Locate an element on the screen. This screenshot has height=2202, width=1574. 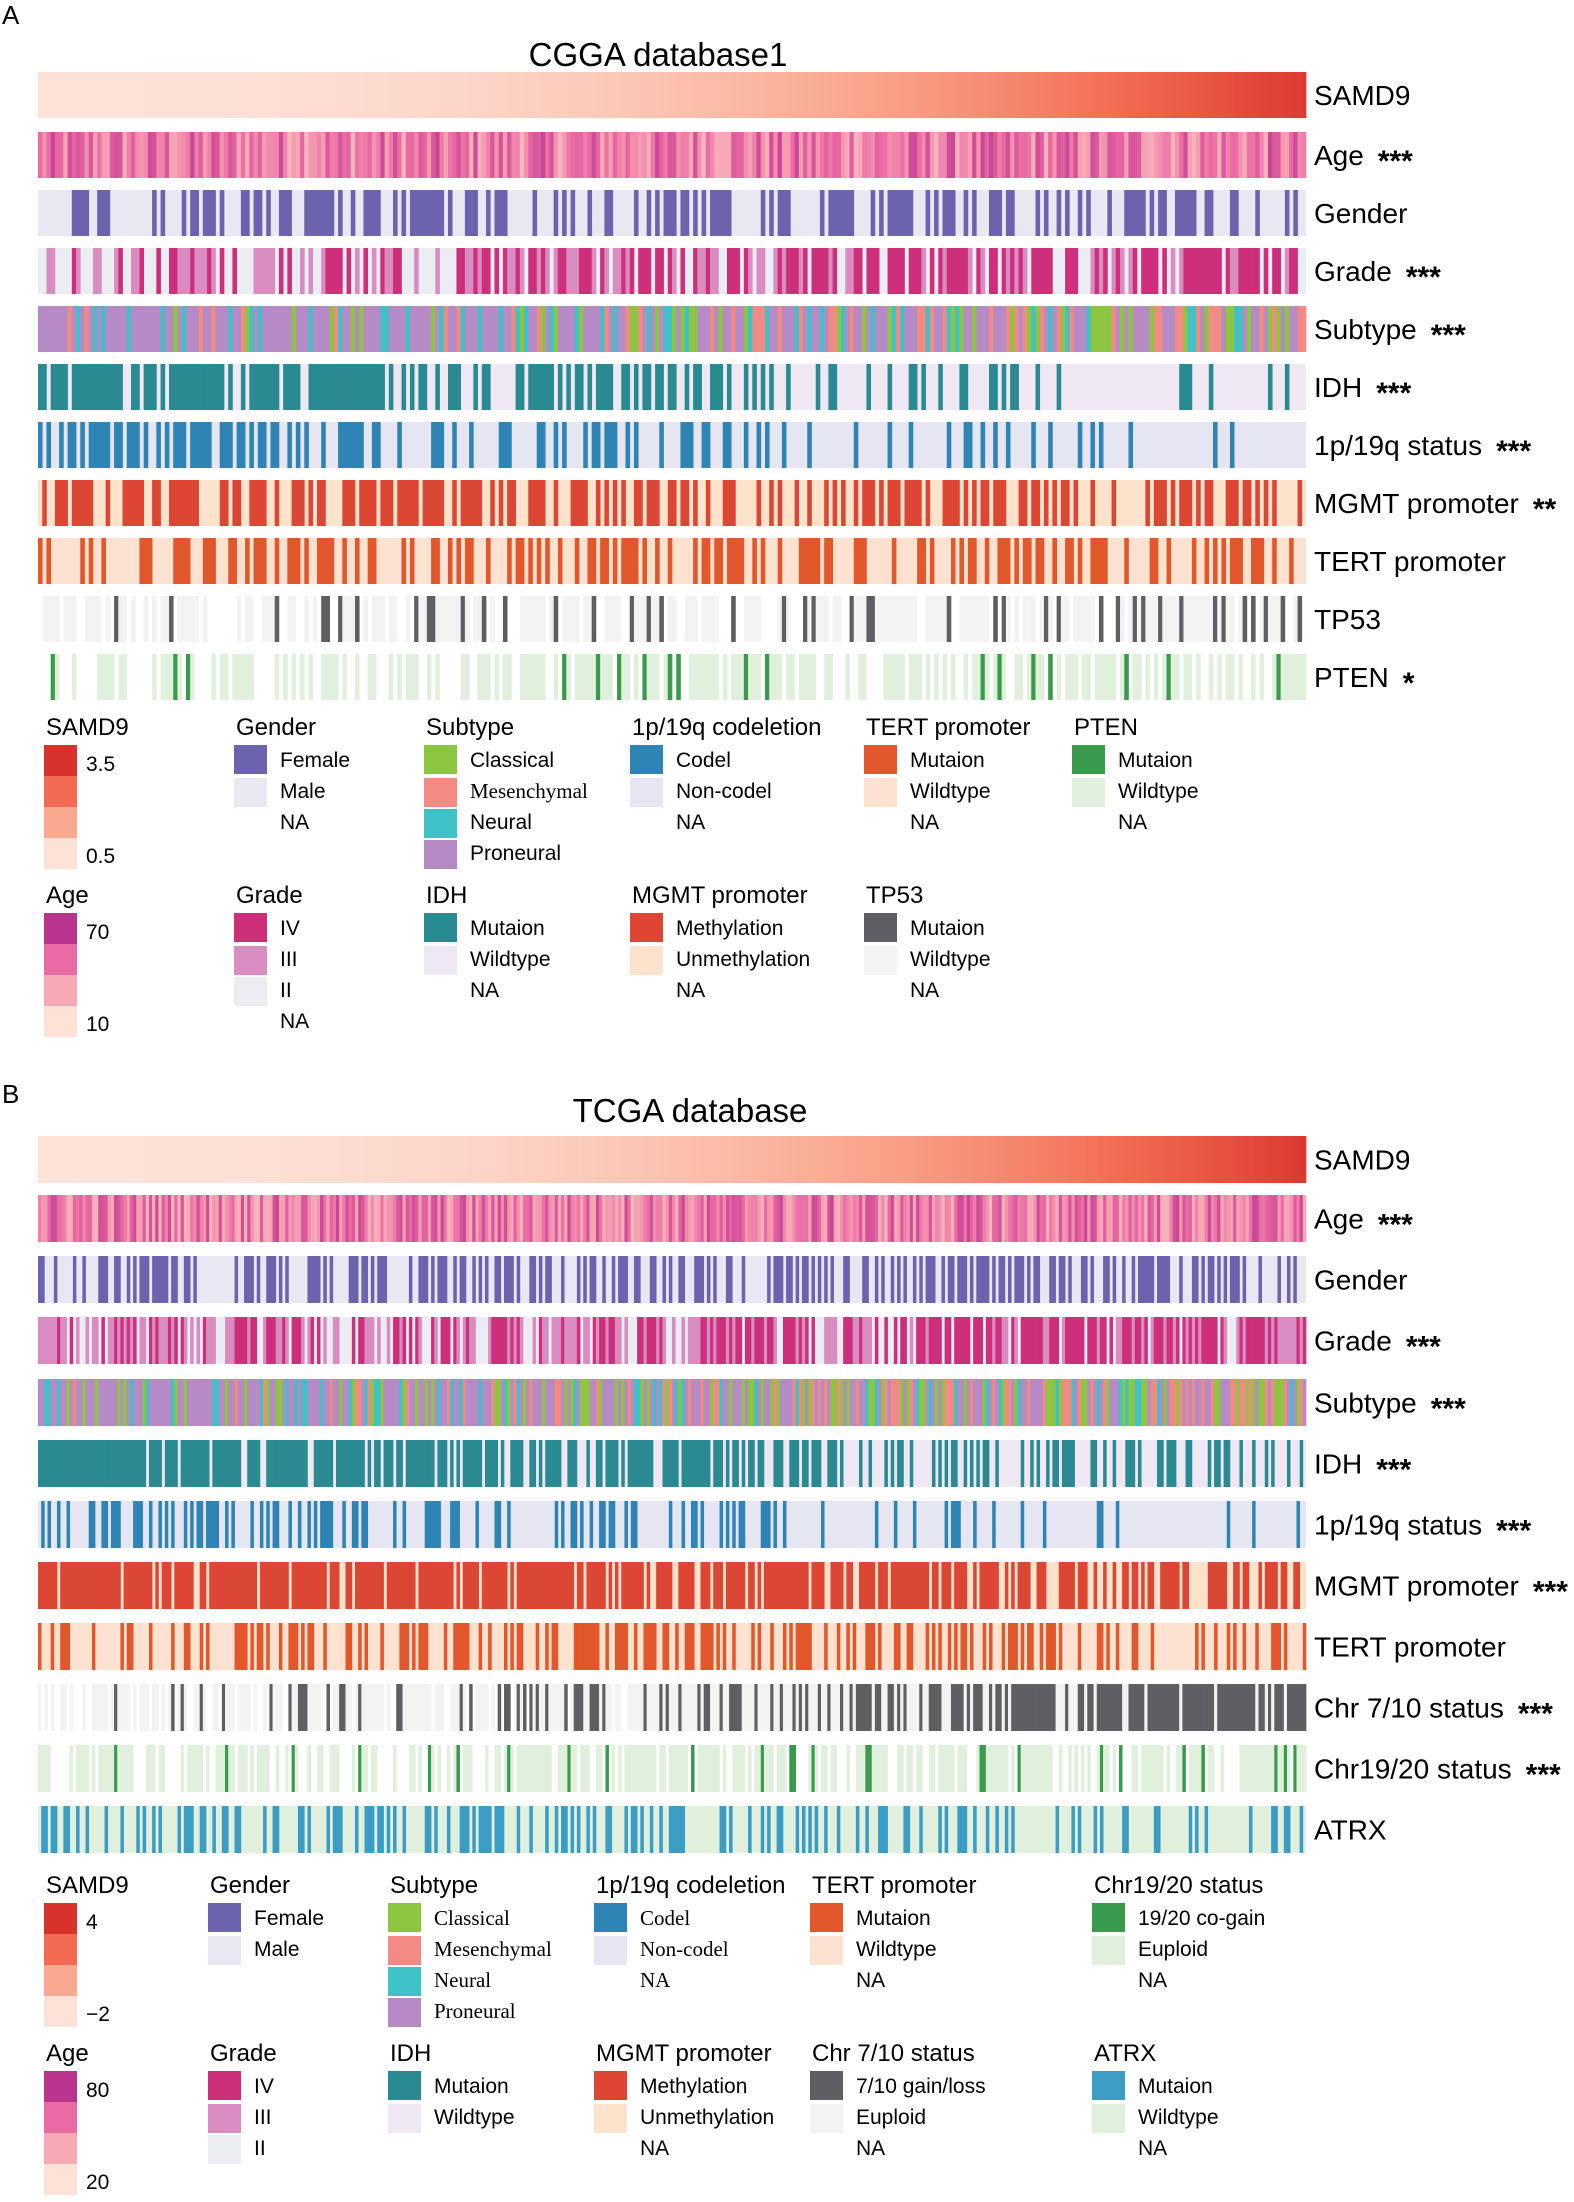
legend-min: 10 is located at coordinates (97, 1024).